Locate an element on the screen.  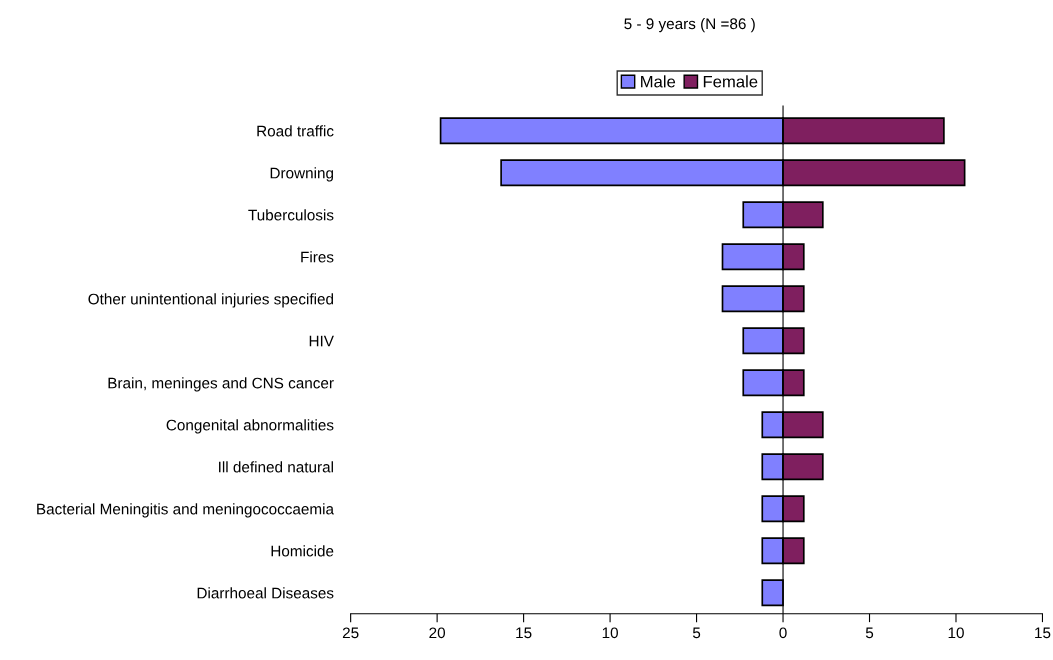
y-tick-label: Ill defined natural is located at coordinates (276, 467).